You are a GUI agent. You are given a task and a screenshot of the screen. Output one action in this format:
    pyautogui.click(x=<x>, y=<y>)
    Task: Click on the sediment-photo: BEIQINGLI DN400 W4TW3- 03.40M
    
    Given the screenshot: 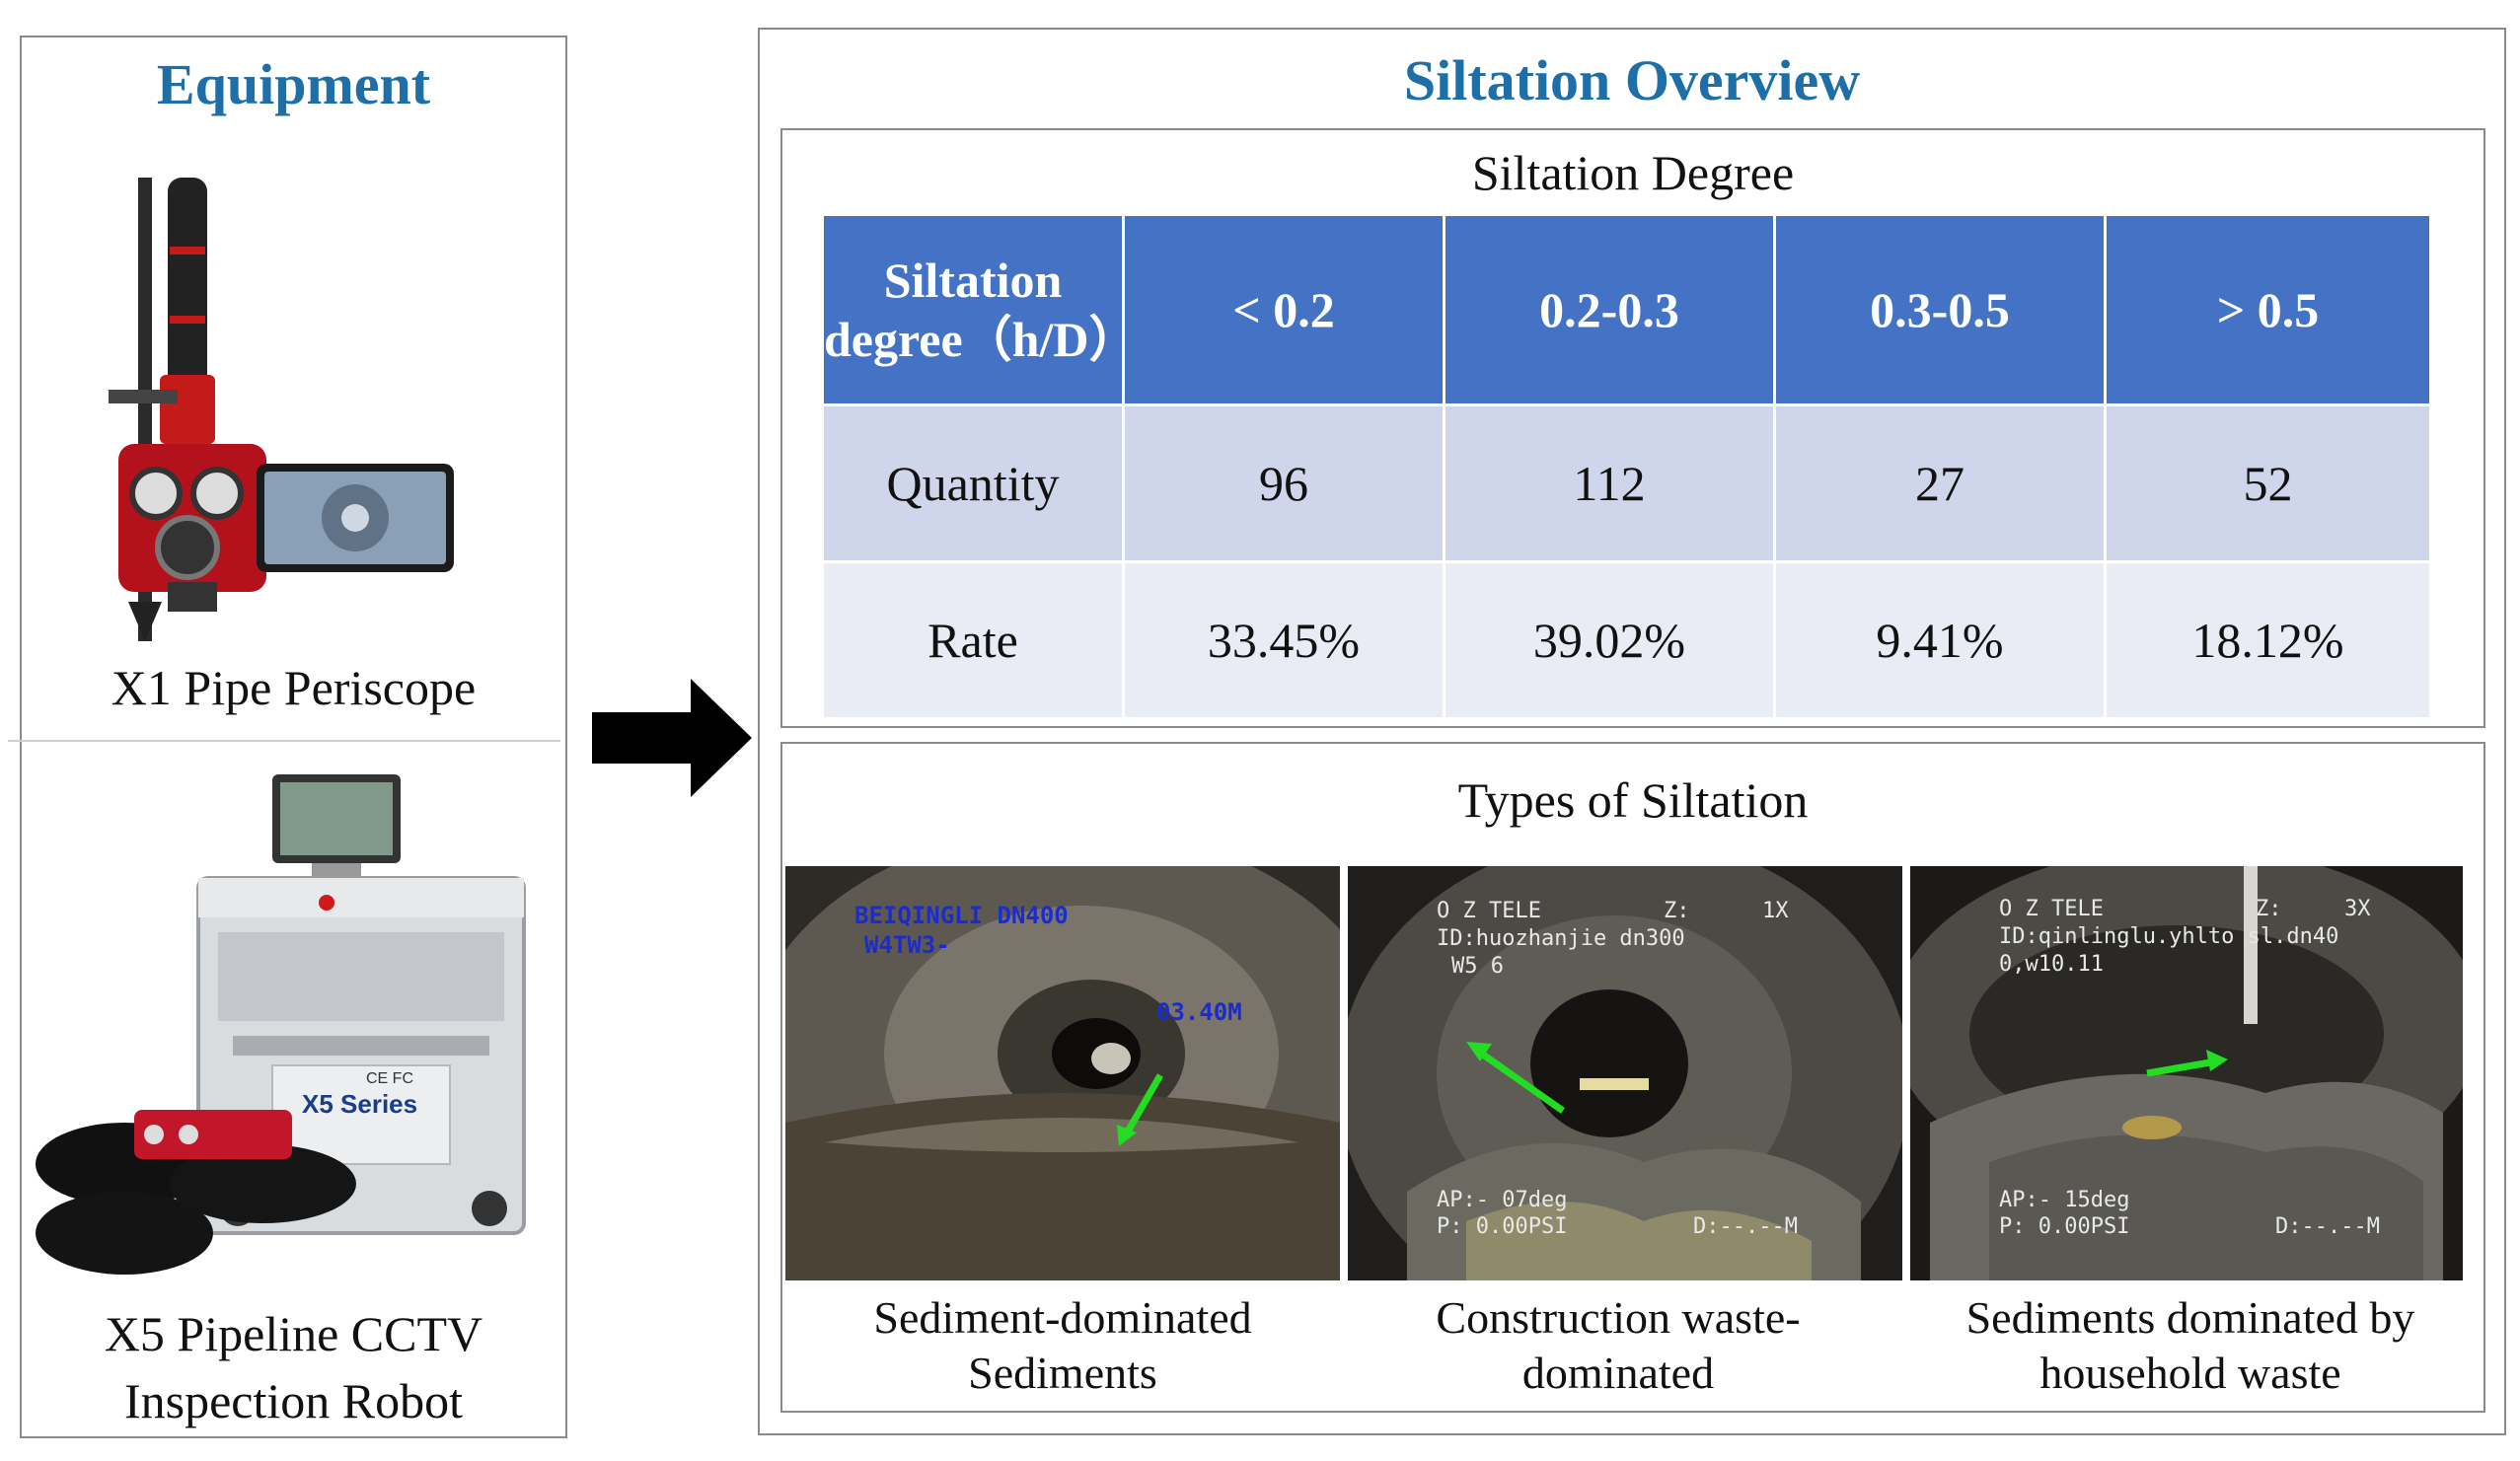 What is the action you would take?
    pyautogui.click(x=1062, y=1073)
    